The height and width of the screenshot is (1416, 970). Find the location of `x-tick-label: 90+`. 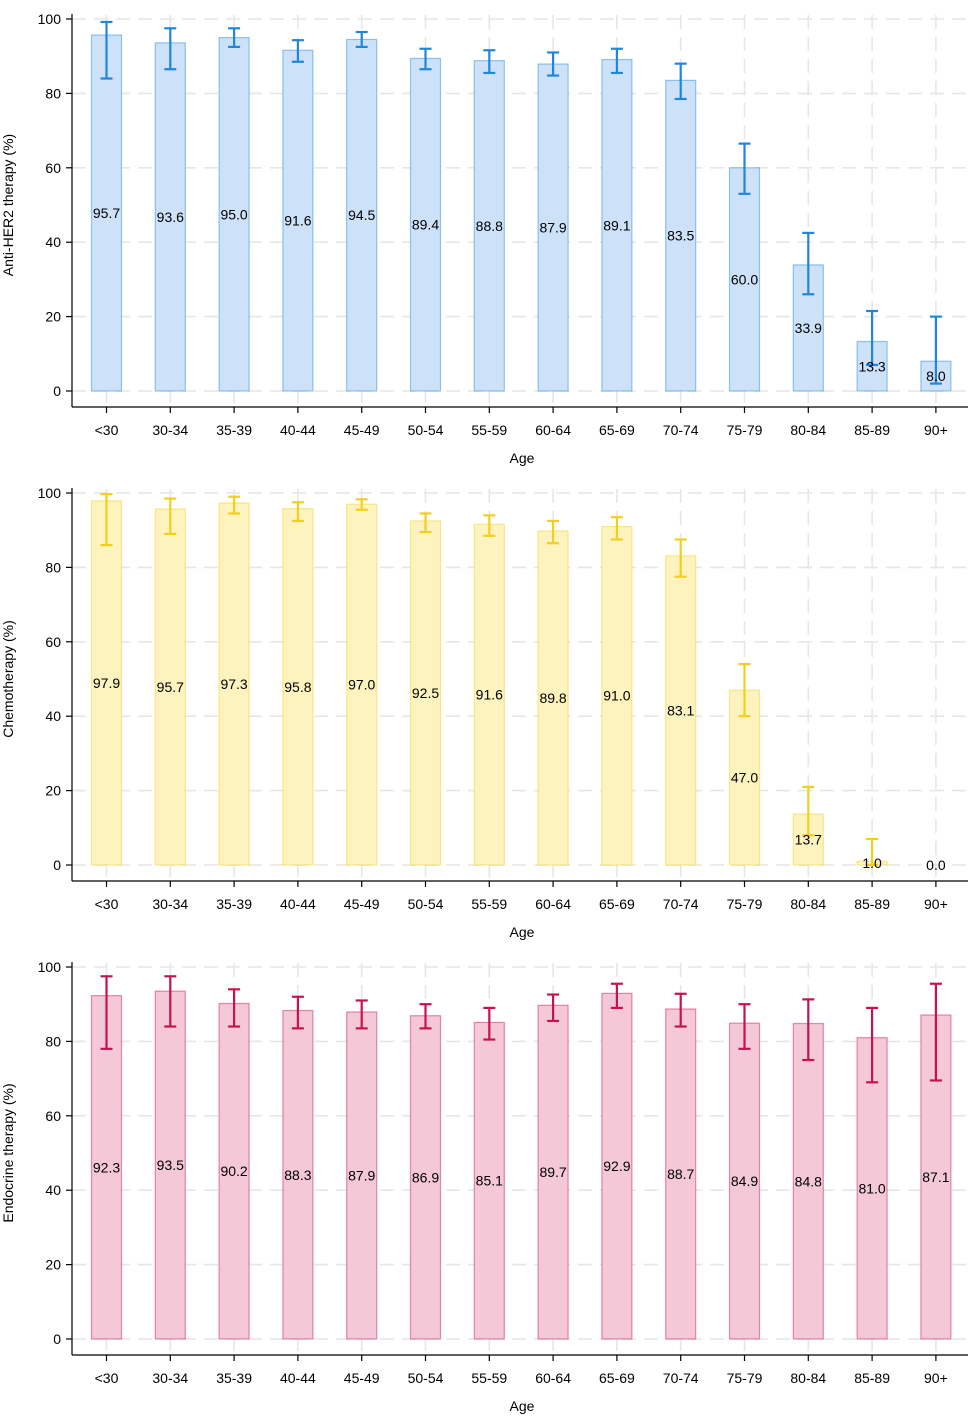

x-tick-label: 90+ is located at coordinates (936, 1378).